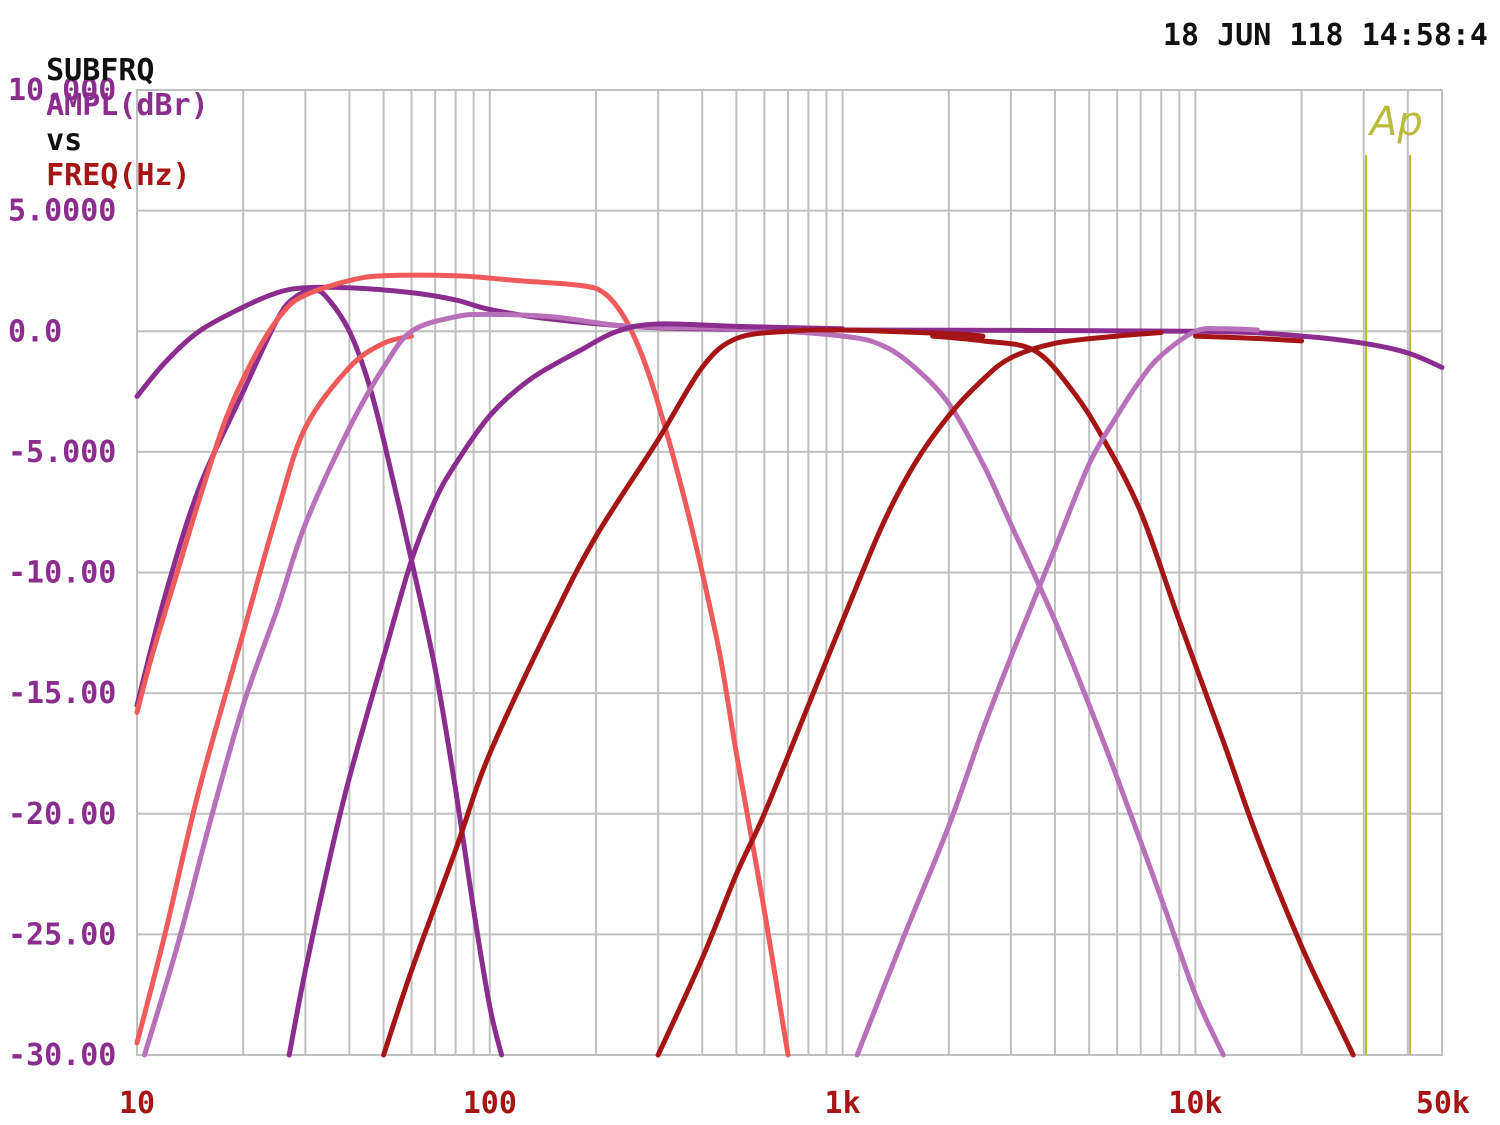 This screenshot has width=1500, height=1125. I want to click on x-tick-label: 10k, so click(1195, 1103).